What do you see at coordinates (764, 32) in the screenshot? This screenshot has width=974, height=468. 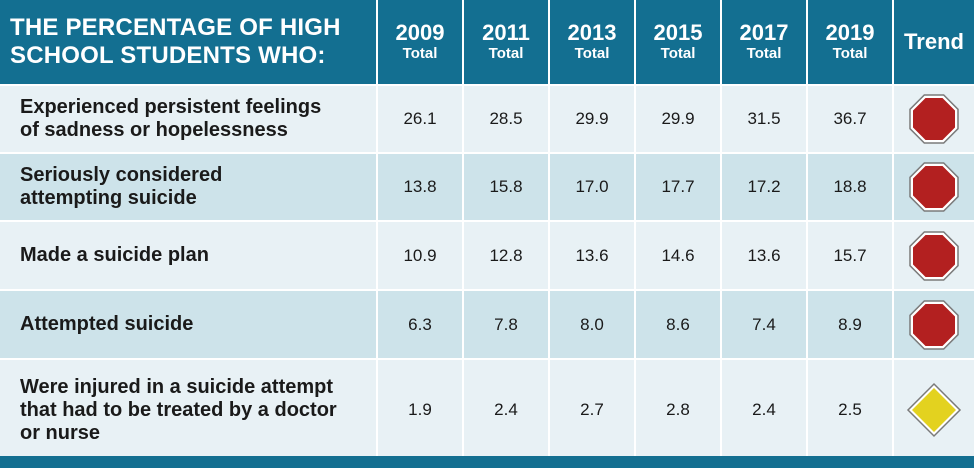 I see `year-label: 2017` at bounding box center [764, 32].